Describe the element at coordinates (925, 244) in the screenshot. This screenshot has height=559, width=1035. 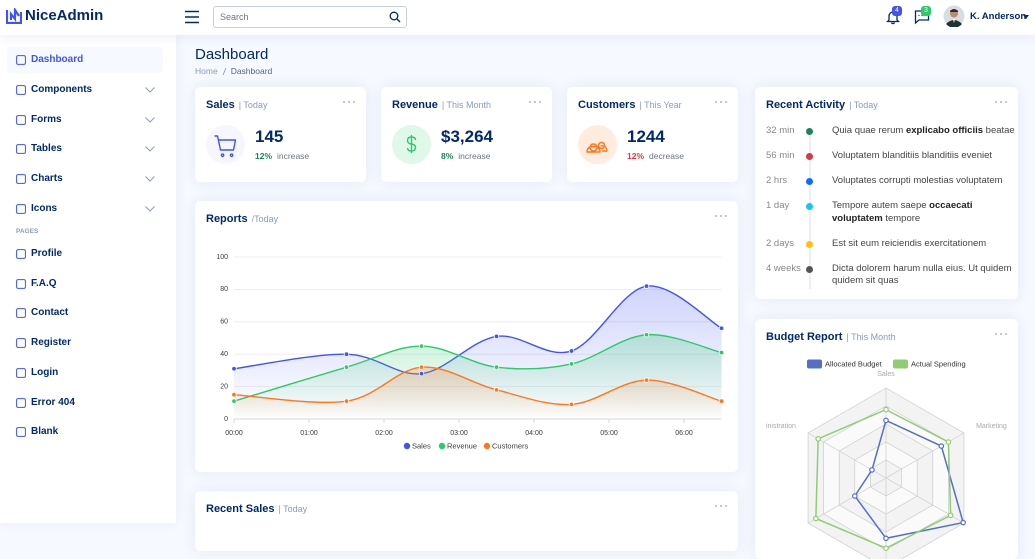
I see `activity-text: Est sit eum reiciendis exercitationem` at that location.